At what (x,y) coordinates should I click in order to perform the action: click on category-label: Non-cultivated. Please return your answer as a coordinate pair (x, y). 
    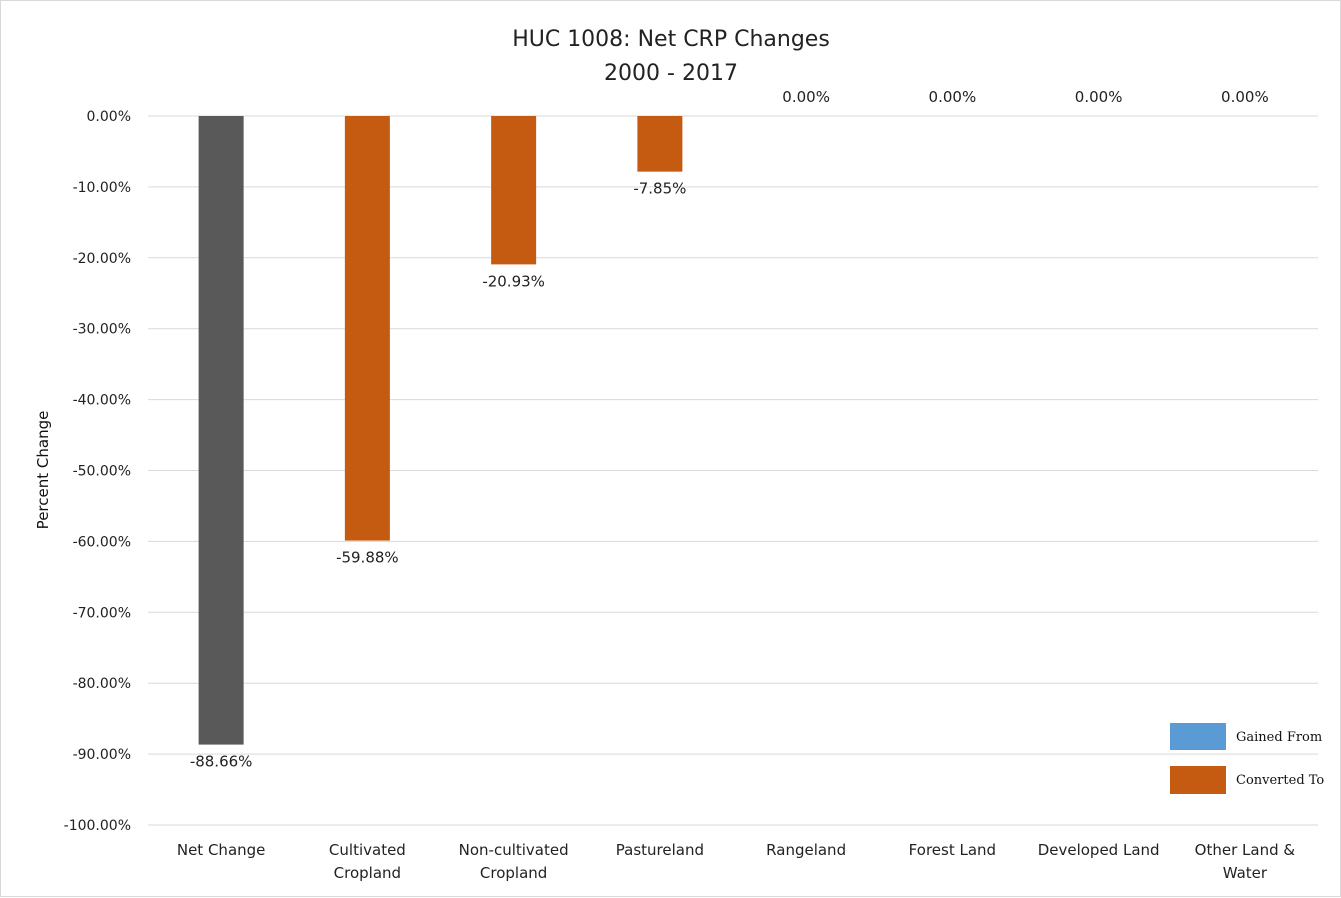
    Looking at the image, I should click on (514, 850).